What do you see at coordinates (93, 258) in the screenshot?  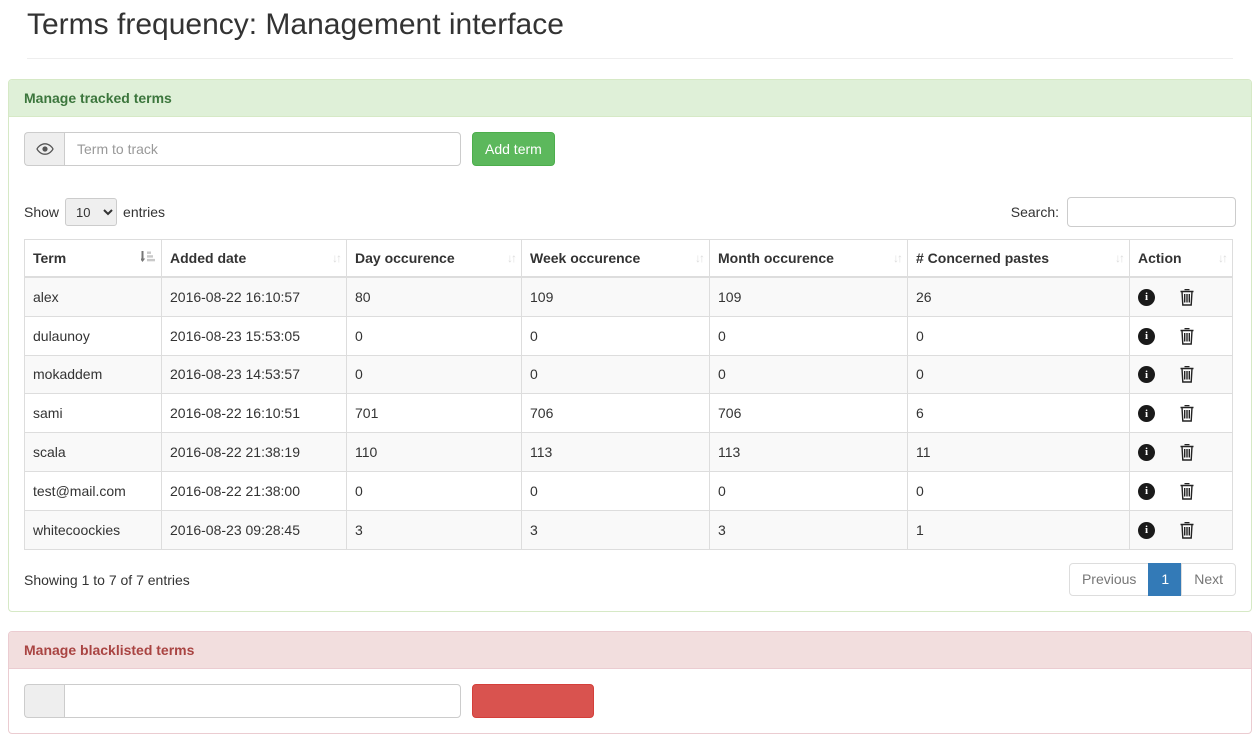 I see `column-header-term: Term` at bounding box center [93, 258].